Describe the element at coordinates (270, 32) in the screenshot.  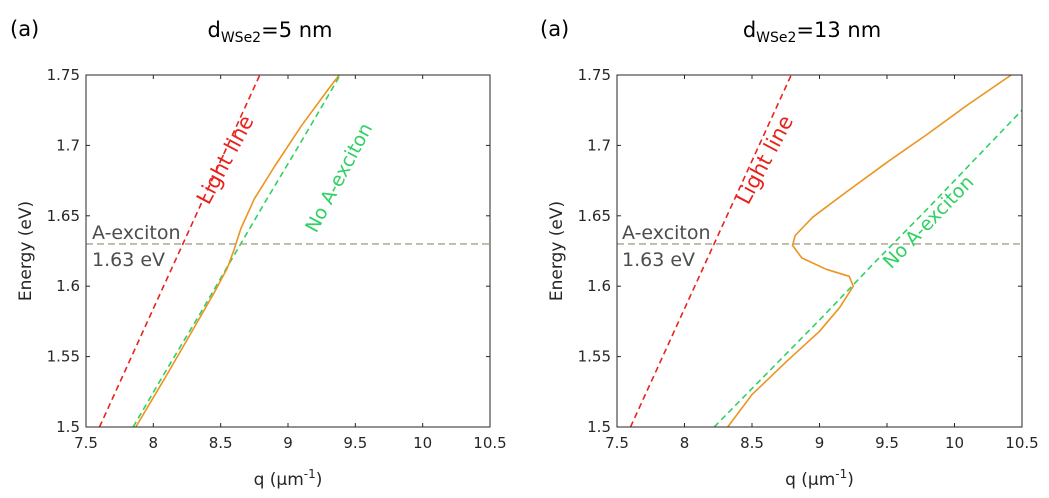
I see `chart-title: dWSe2=5 nm` at that location.